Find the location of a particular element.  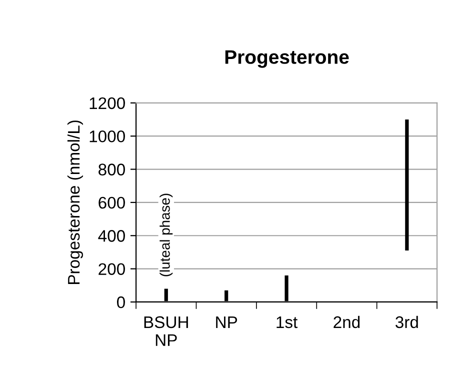

y-tick-label: 800 is located at coordinates (111, 170).